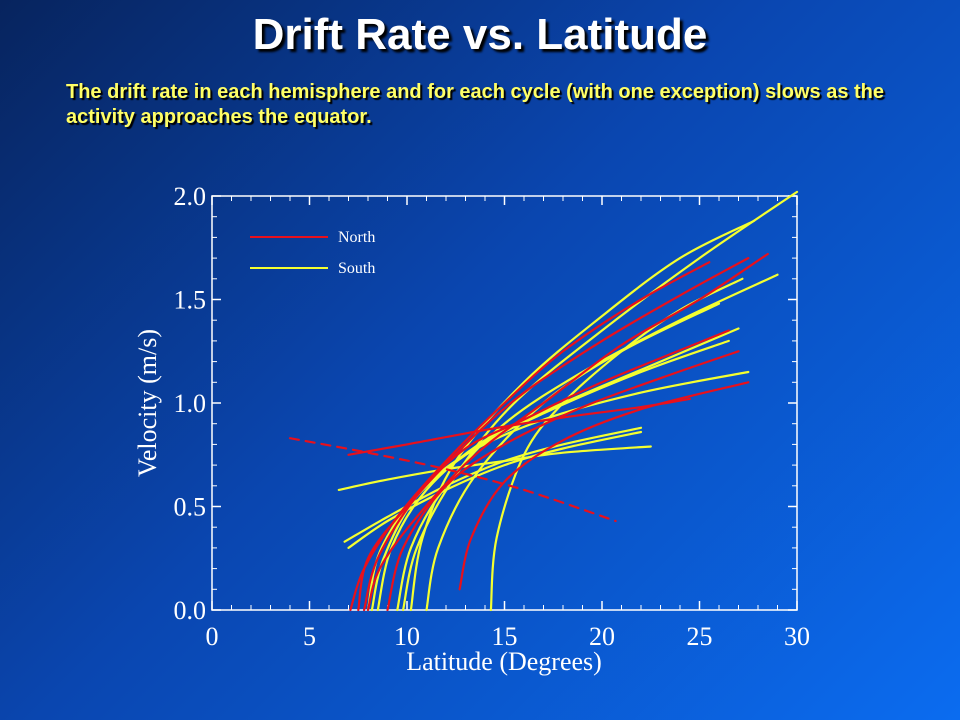  I want to click on x-axis-title: Latitude (Degrees), so click(504, 661).